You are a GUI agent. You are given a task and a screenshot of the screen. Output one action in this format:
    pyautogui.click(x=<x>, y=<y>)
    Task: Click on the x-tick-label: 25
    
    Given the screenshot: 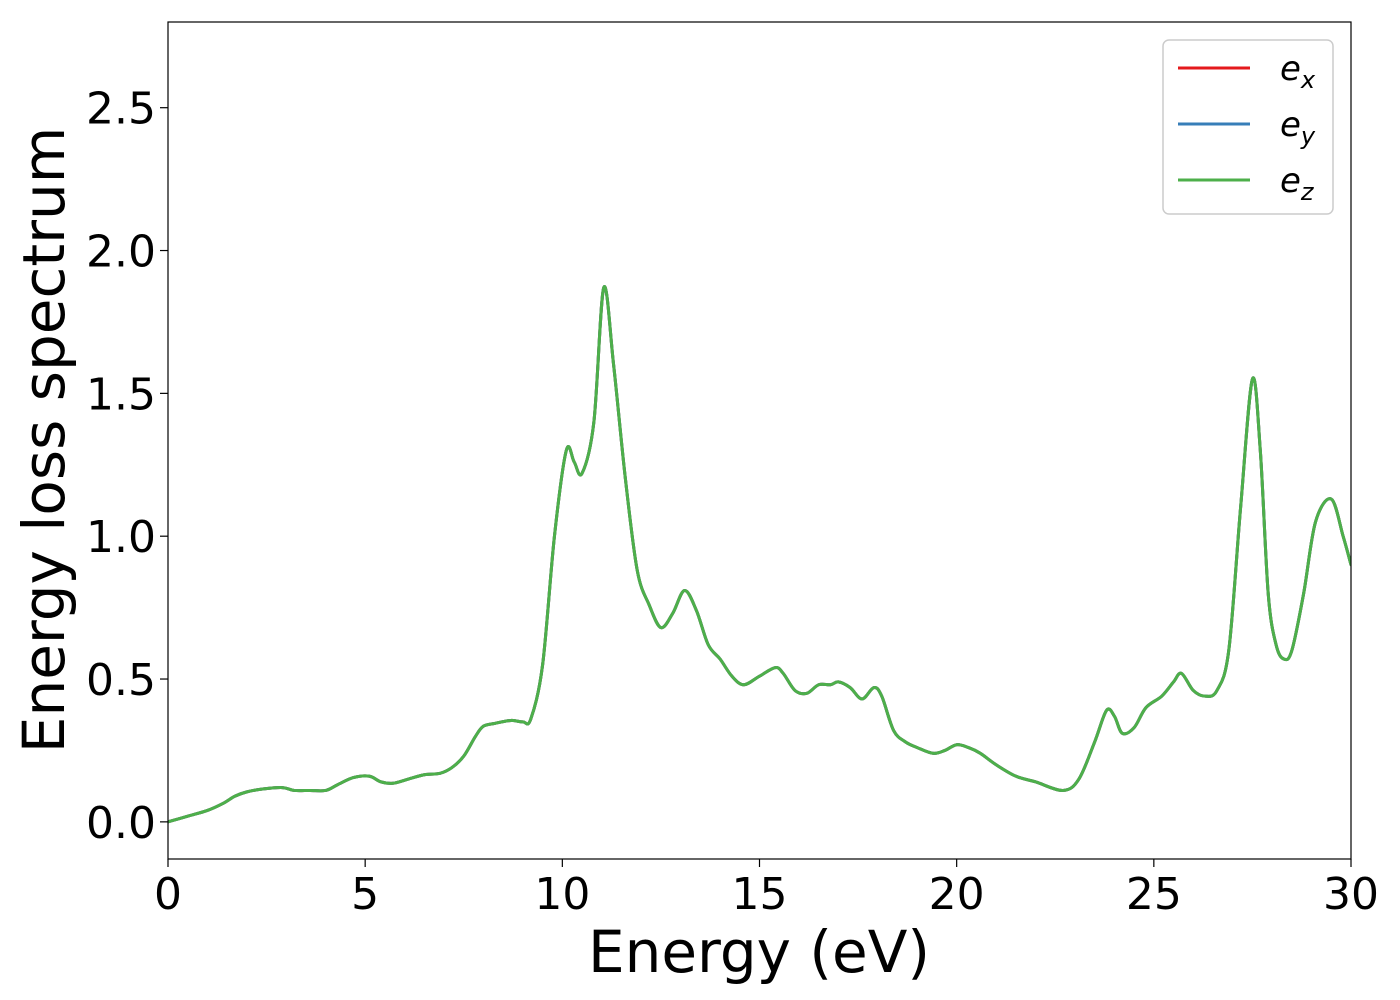 What is the action you would take?
    pyautogui.click(x=1154, y=894)
    